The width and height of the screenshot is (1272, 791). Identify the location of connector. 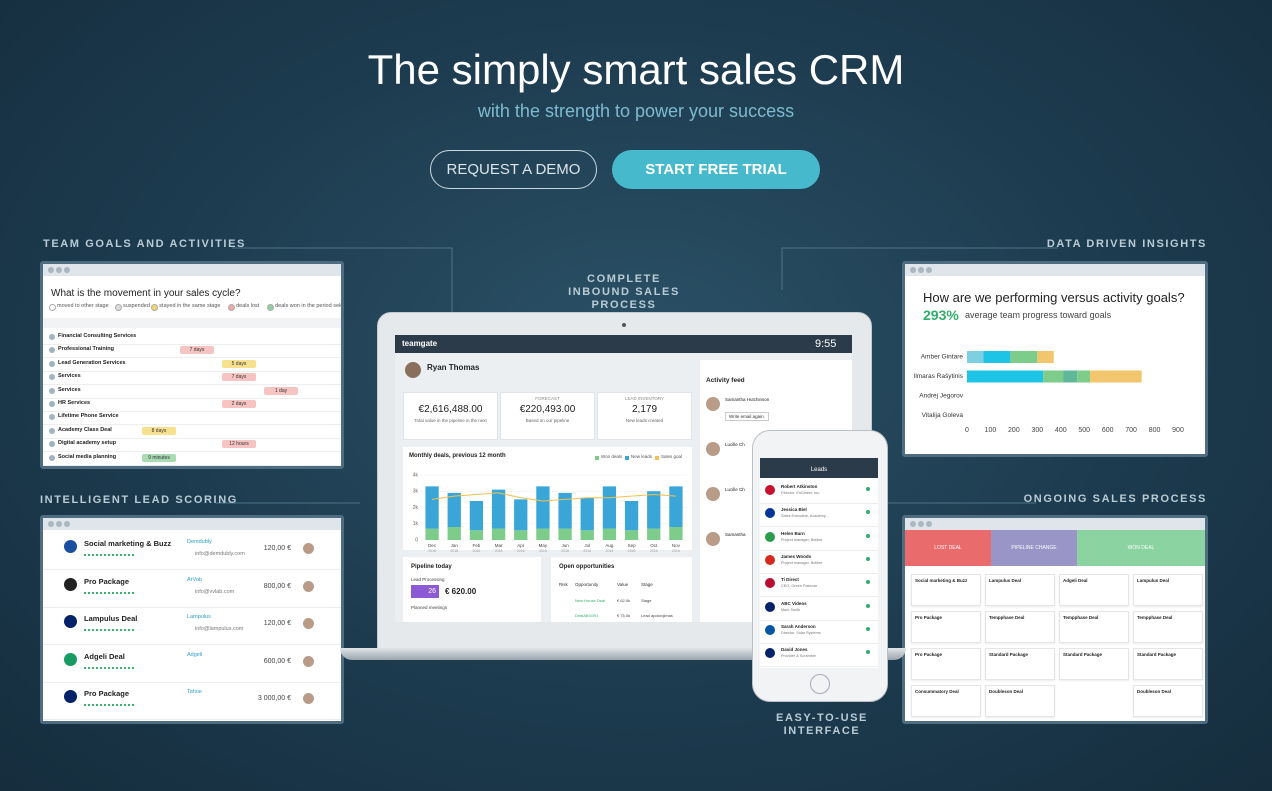
(919, 268).